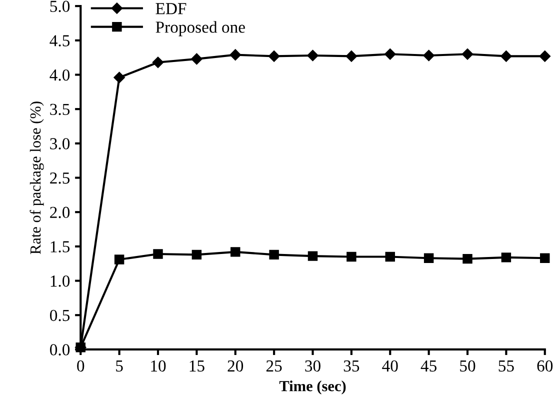 Image resolution: width=556 pixels, height=404 pixels. I want to click on y-tick-label: 4.5, so click(60, 40).